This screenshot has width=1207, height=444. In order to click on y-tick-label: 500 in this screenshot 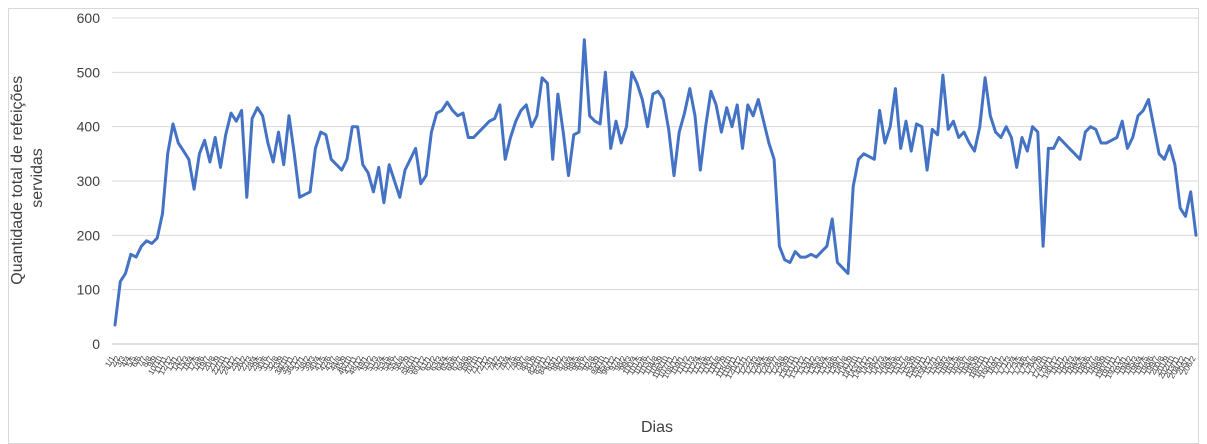, I will do `click(89, 72)`.